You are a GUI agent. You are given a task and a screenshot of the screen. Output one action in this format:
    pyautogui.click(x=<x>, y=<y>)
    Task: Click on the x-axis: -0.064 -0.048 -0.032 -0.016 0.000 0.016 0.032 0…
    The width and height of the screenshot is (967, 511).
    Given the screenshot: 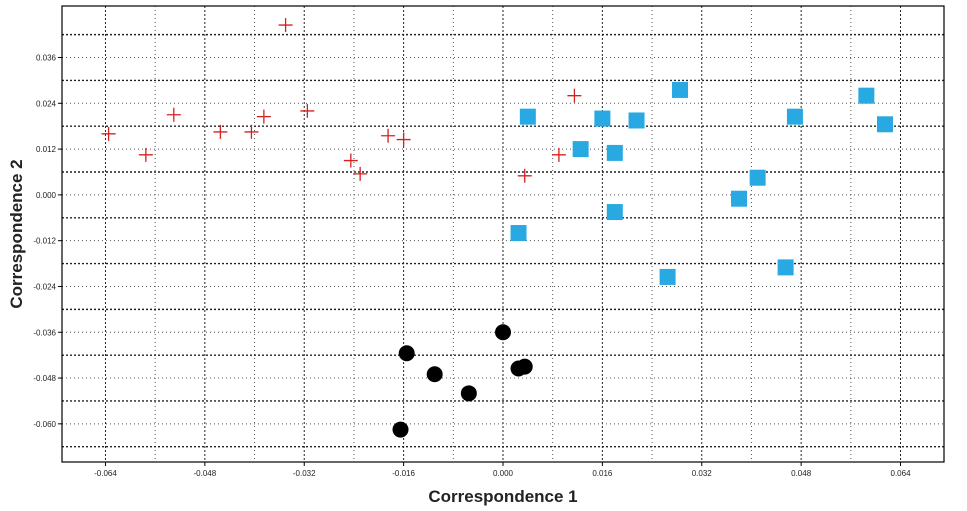 What is the action you would take?
    pyautogui.click(x=502, y=470)
    